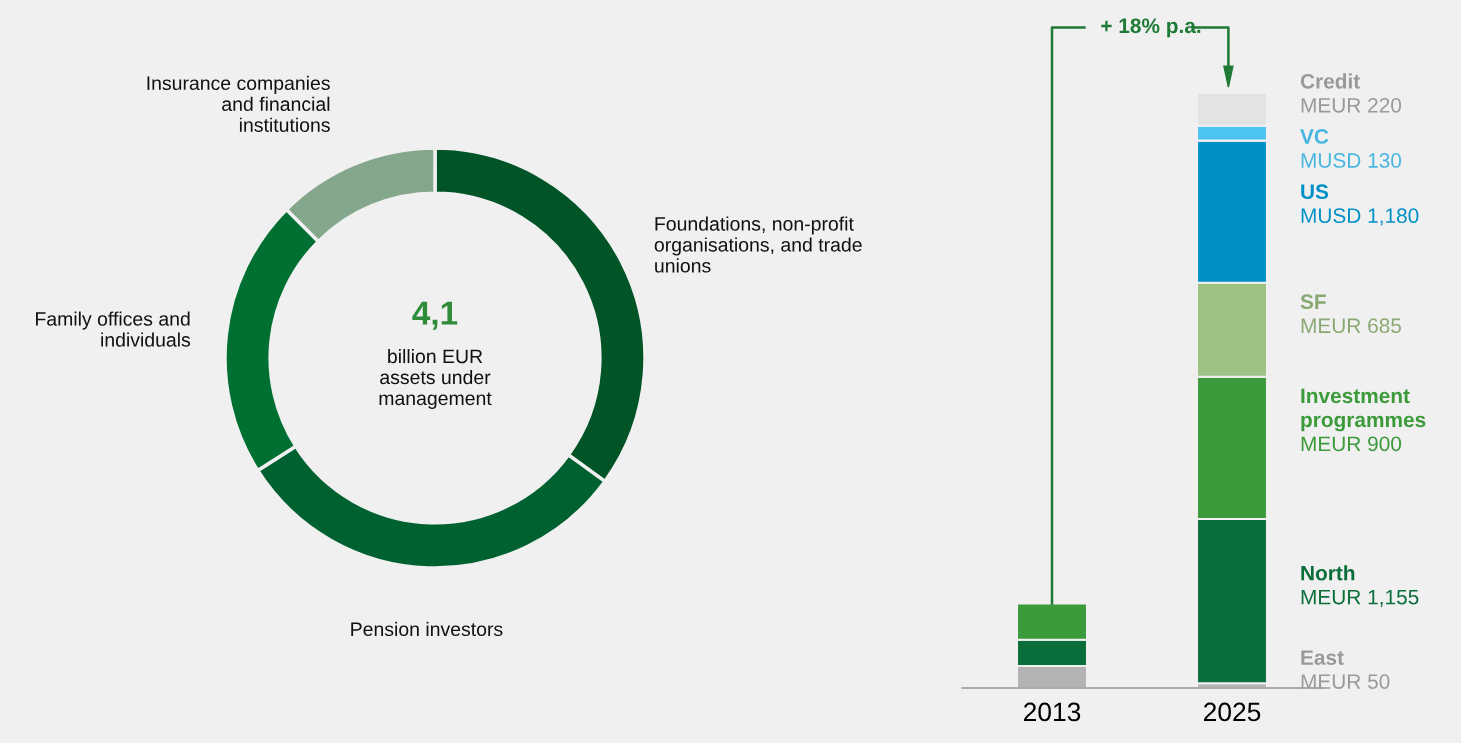 The height and width of the screenshot is (743, 1461). I want to click on series-label: Investment programmes MEUR 900, so click(1363, 420).